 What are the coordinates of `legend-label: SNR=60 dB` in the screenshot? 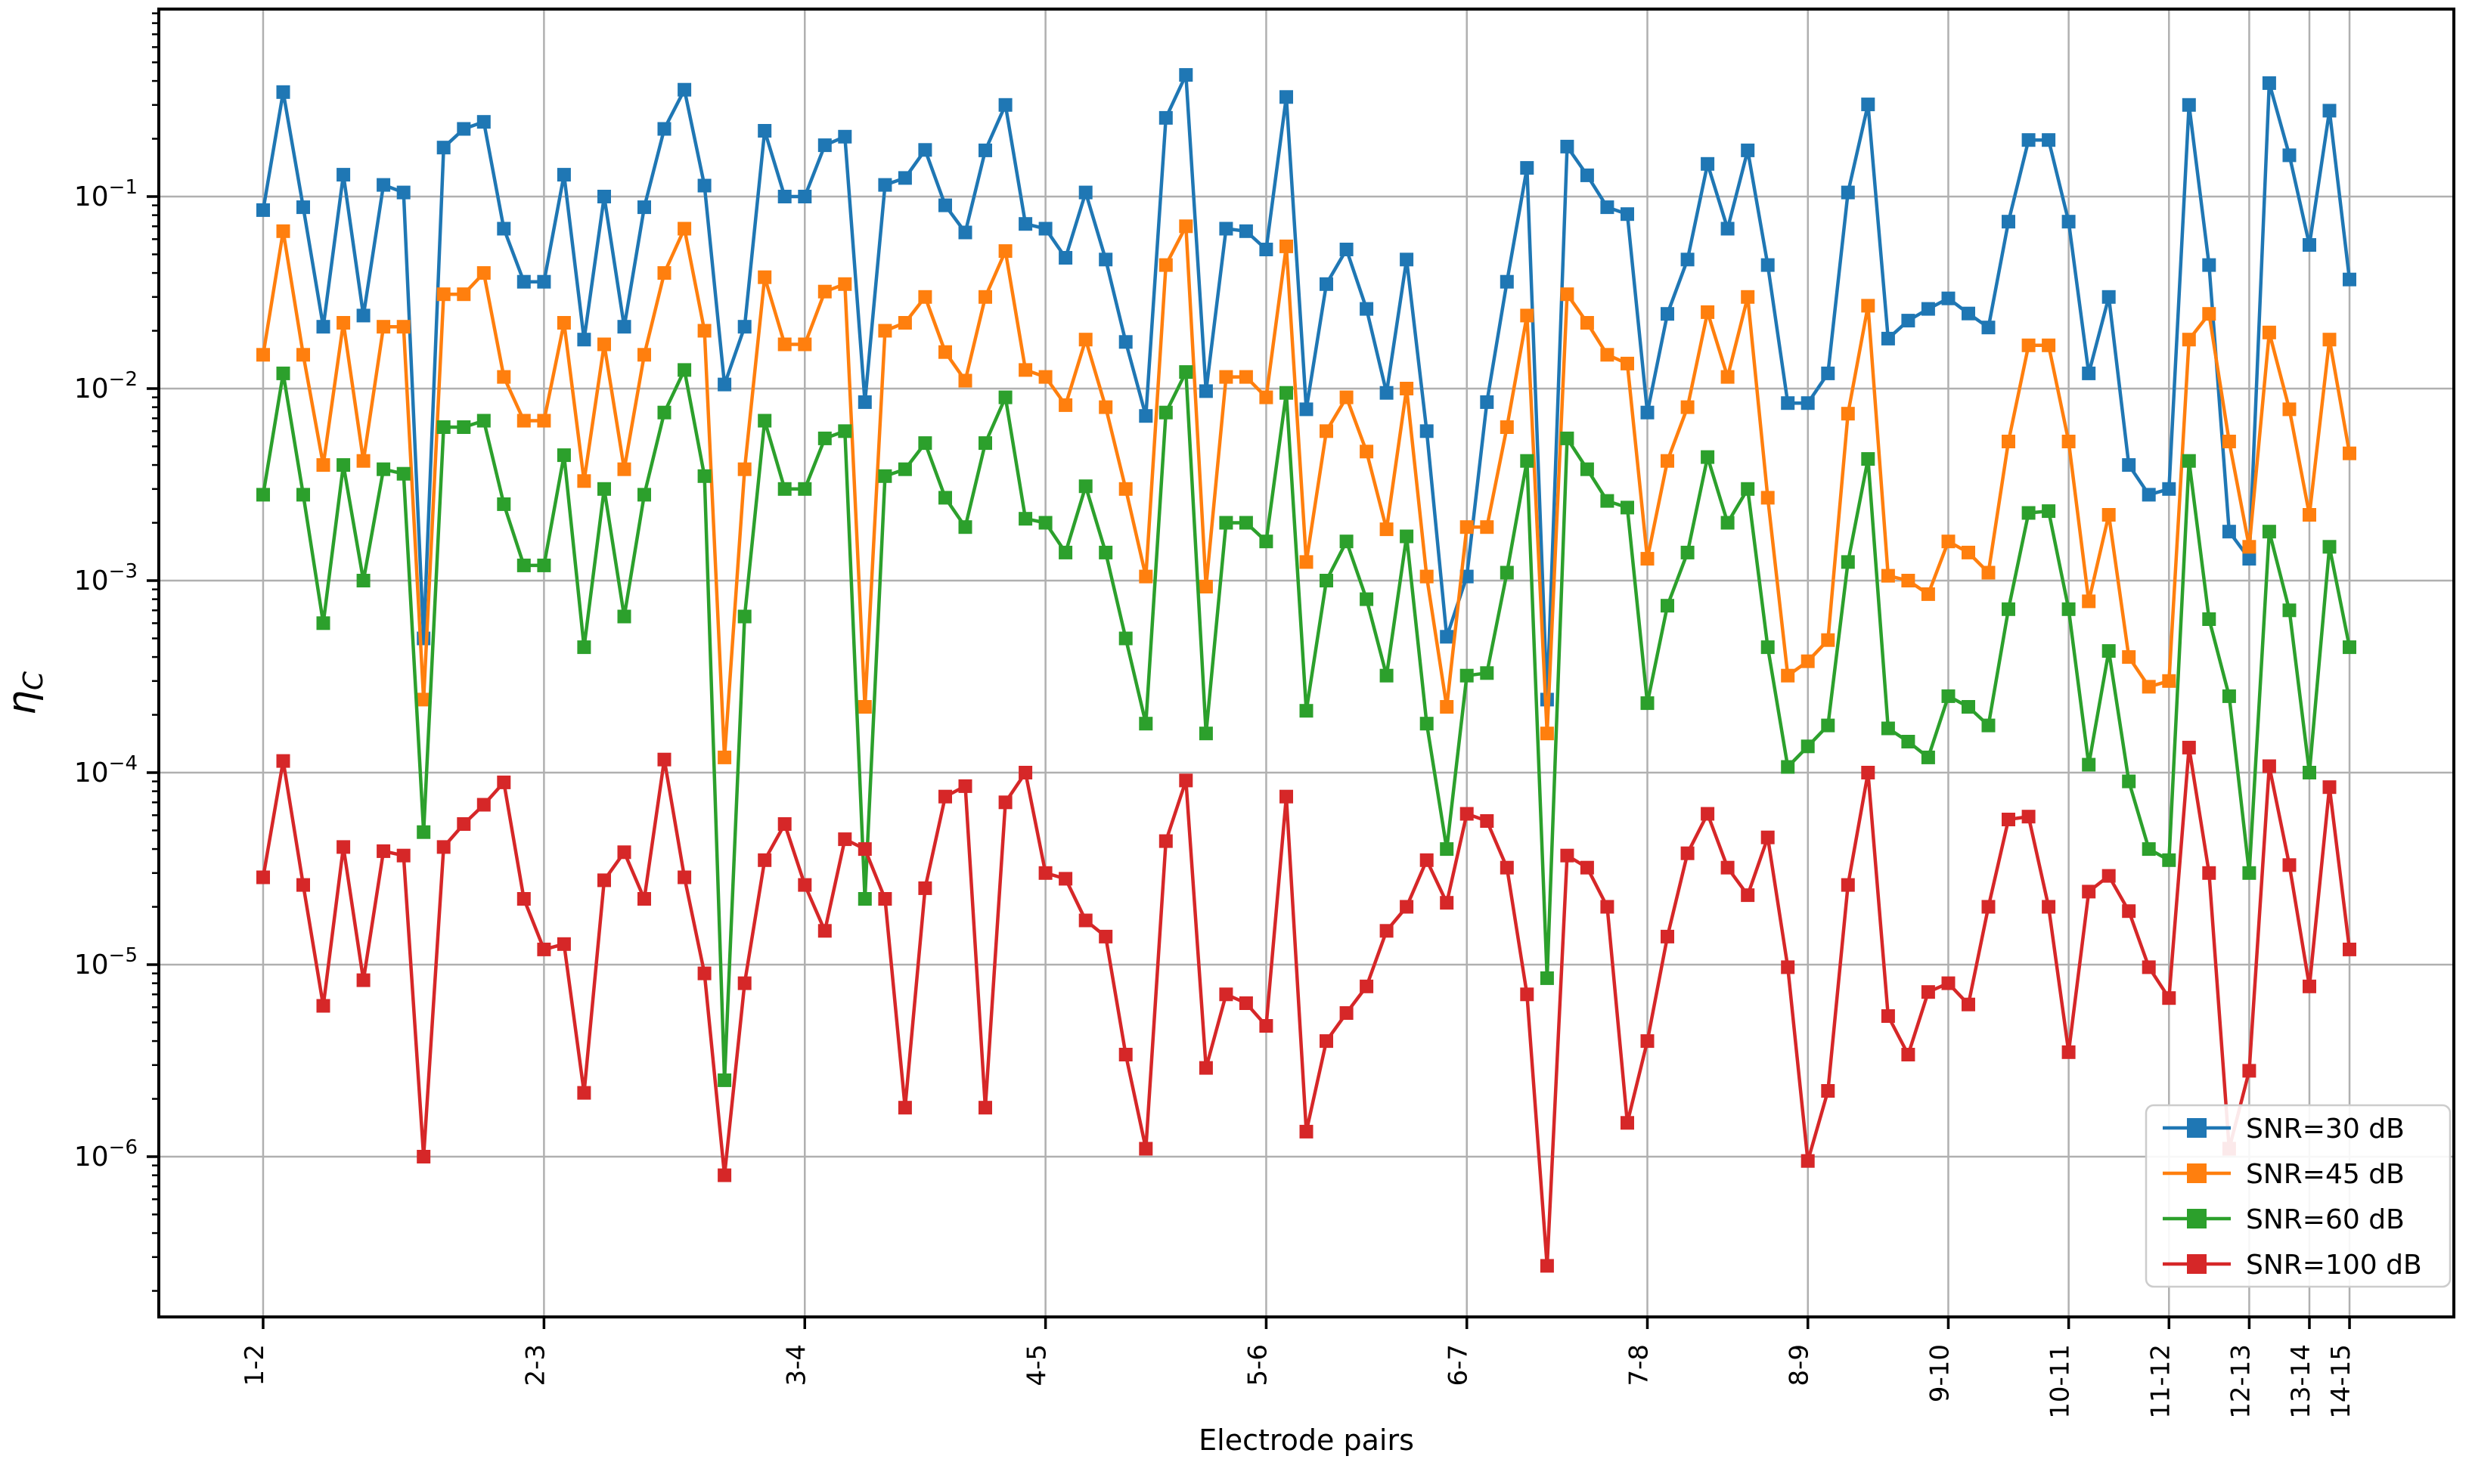 It's located at (2325, 1219).